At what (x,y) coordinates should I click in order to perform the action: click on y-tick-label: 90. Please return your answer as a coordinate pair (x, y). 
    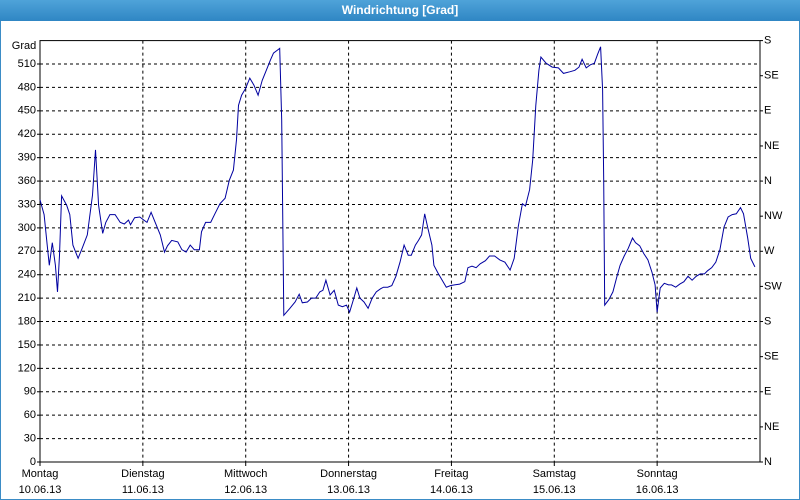
    Looking at the image, I should click on (30, 392).